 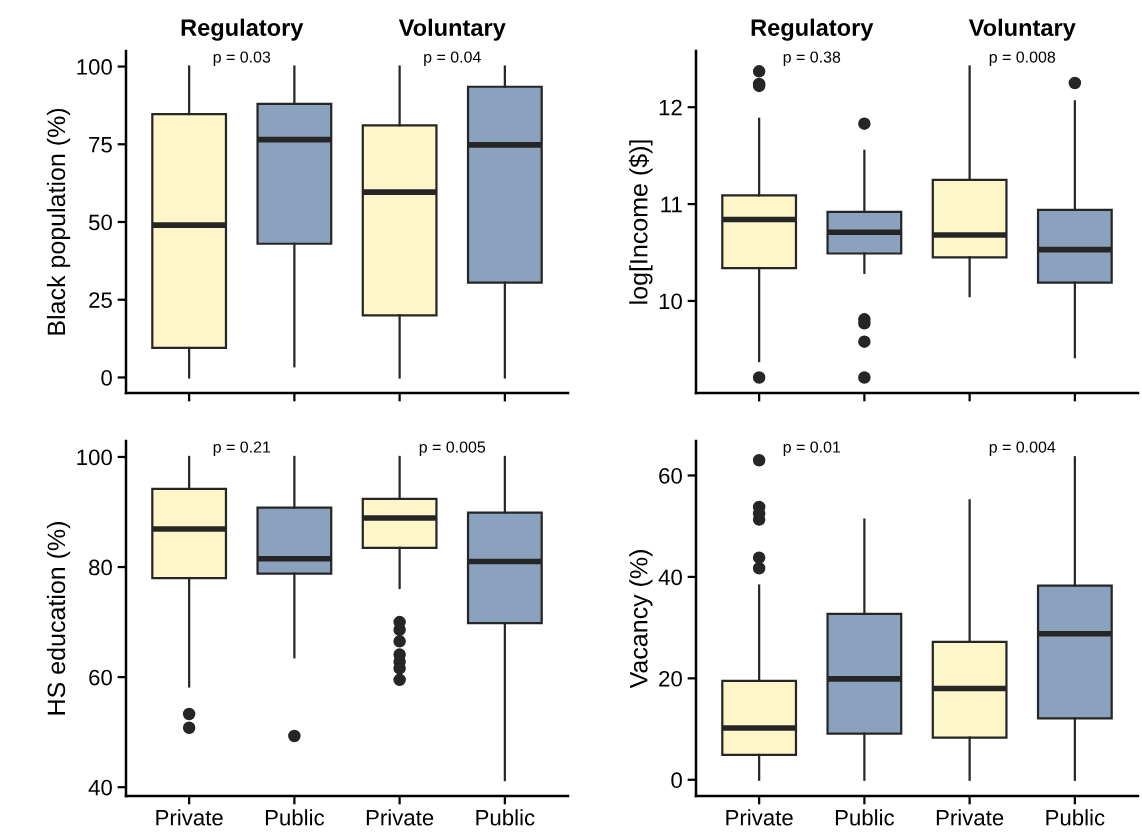 What do you see at coordinates (58, 618) in the screenshot?
I see `y-axis-title: HS education (%)` at bounding box center [58, 618].